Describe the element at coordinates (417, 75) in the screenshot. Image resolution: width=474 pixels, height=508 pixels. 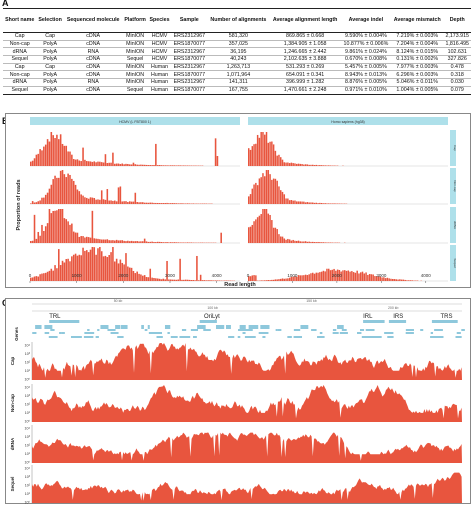
I see `table-cell: 6.296% ± 0.003%` at that location.